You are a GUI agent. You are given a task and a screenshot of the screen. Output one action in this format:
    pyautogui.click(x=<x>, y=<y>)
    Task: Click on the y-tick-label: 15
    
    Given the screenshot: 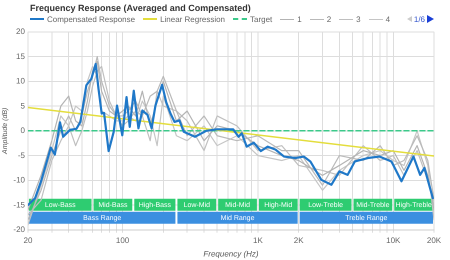 What is the action you would take?
    pyautogui.click(x=21, y=56)
    